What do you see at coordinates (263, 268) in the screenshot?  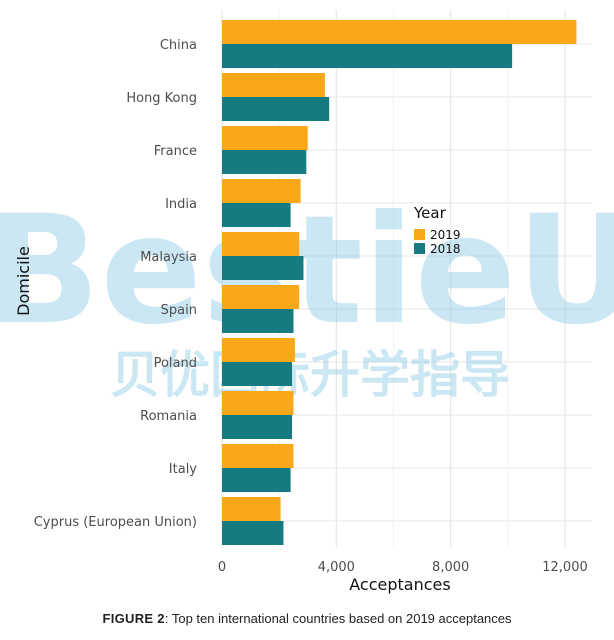 I see `bar-2018-malaysia` at bounding box center [263, 268].